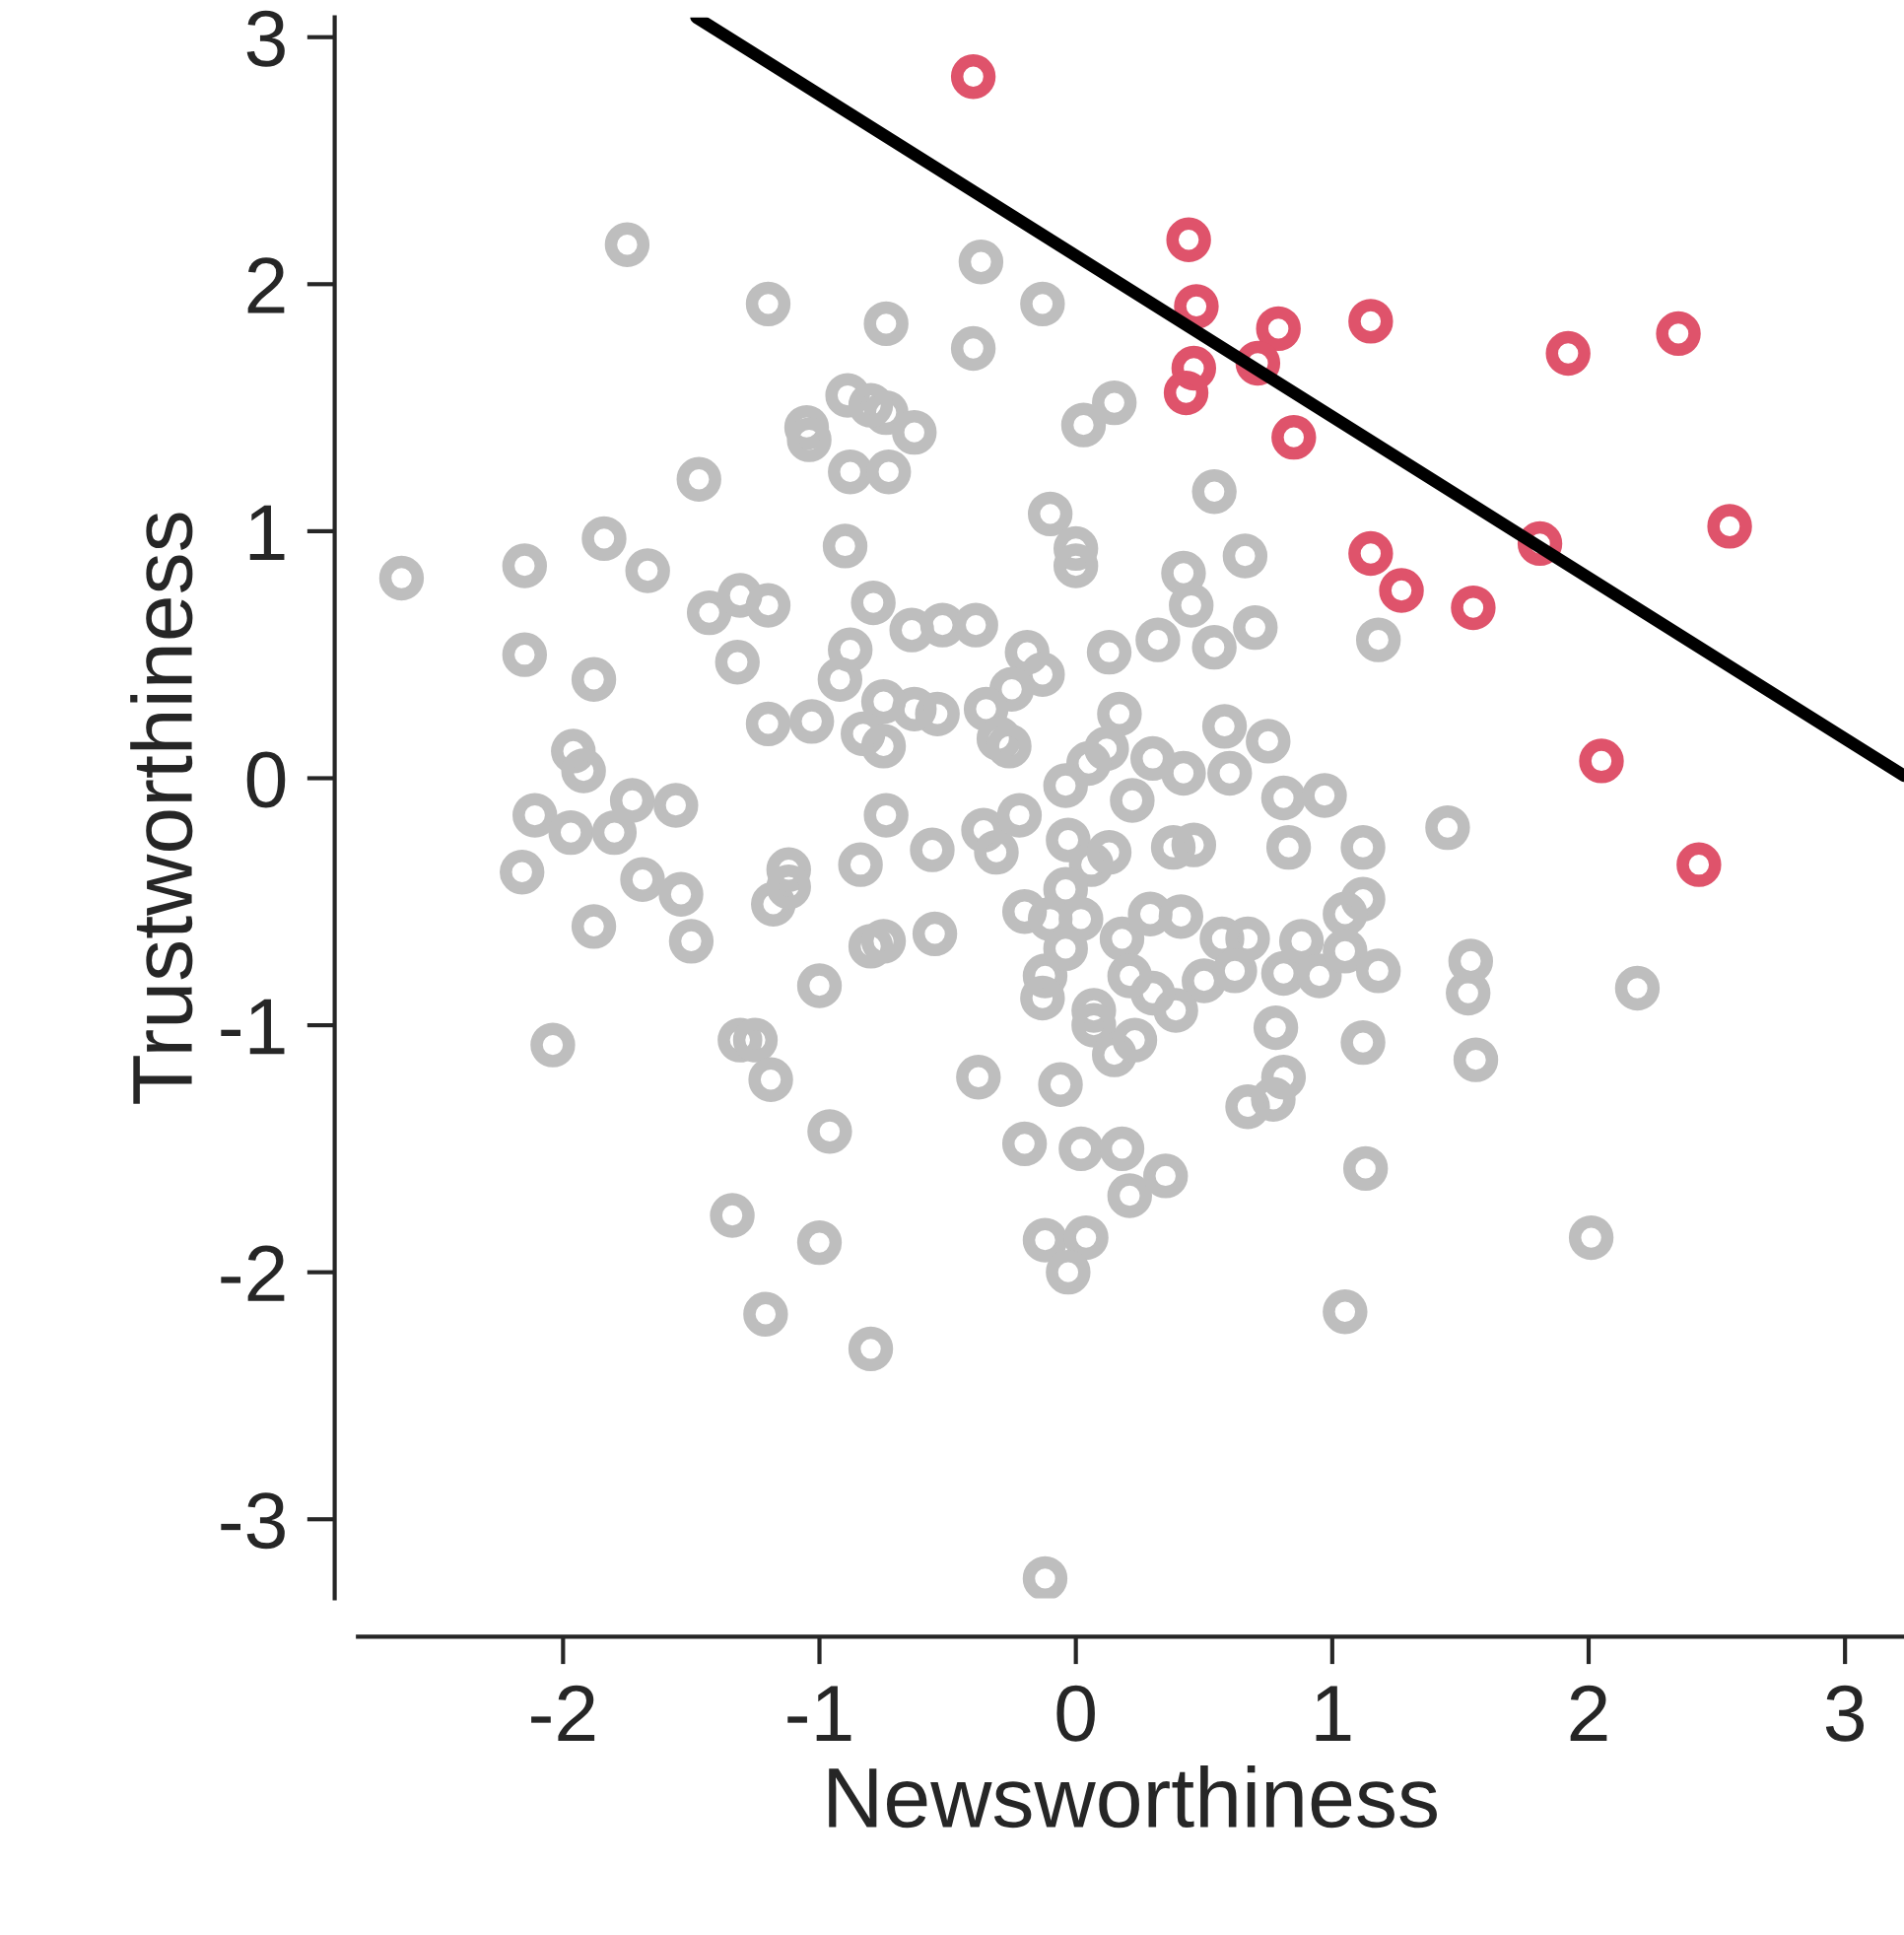  What do you see at coordinates (253, 1521) in the screenshot?
I see `y-tick-label: -3` at bounding box center [253, 1521].